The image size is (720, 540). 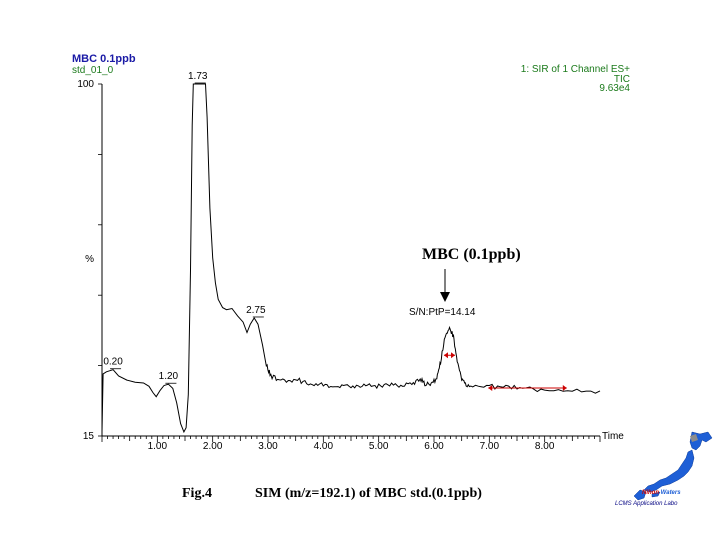 What do you see at coordinates (104, 59) in the screenshot?
I see `sample-name: MBC 0.1ppb` at bounding box center [104, 59].